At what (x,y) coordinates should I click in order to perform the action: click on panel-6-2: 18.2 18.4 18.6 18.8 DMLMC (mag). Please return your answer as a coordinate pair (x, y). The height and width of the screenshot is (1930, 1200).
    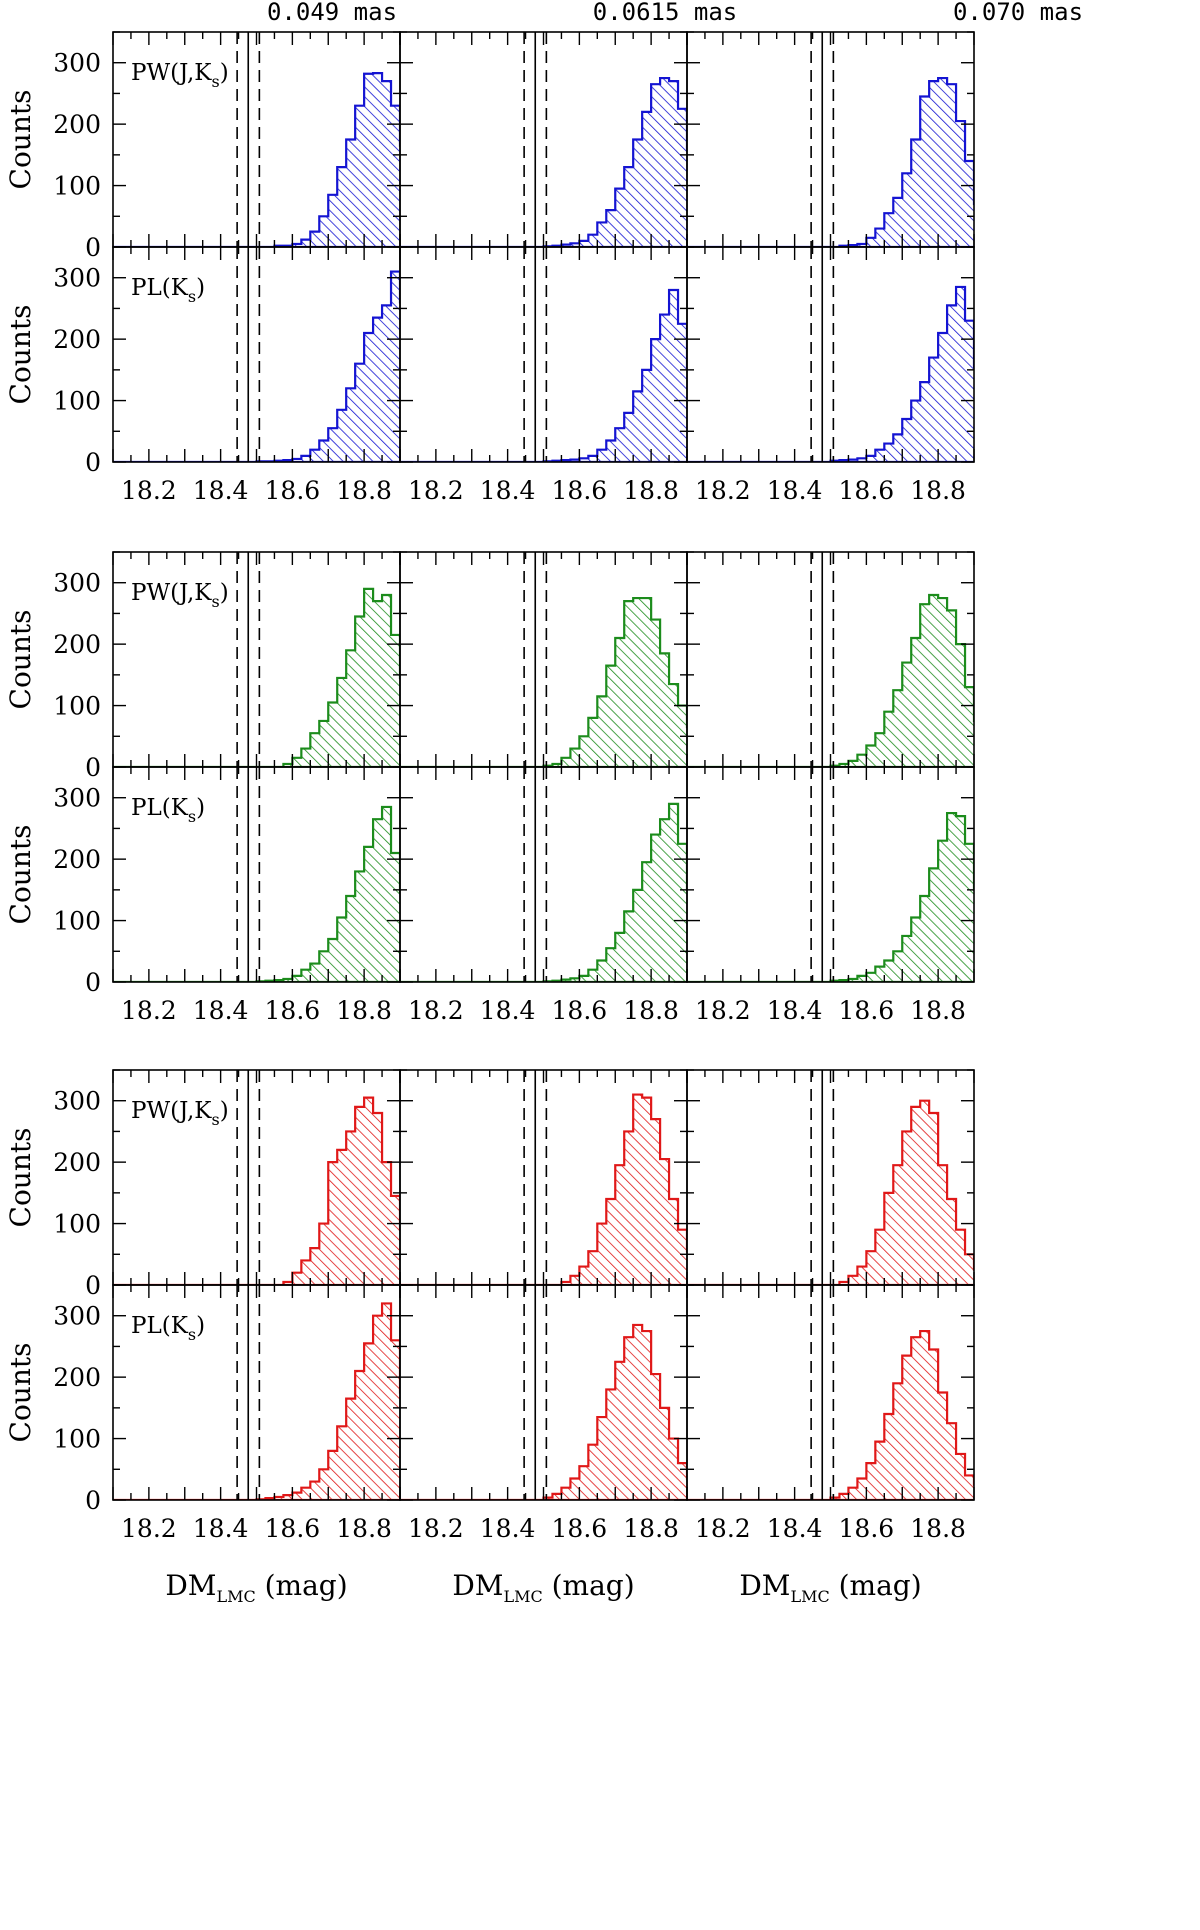
    Looking at the image, I should click on (543, 1445).